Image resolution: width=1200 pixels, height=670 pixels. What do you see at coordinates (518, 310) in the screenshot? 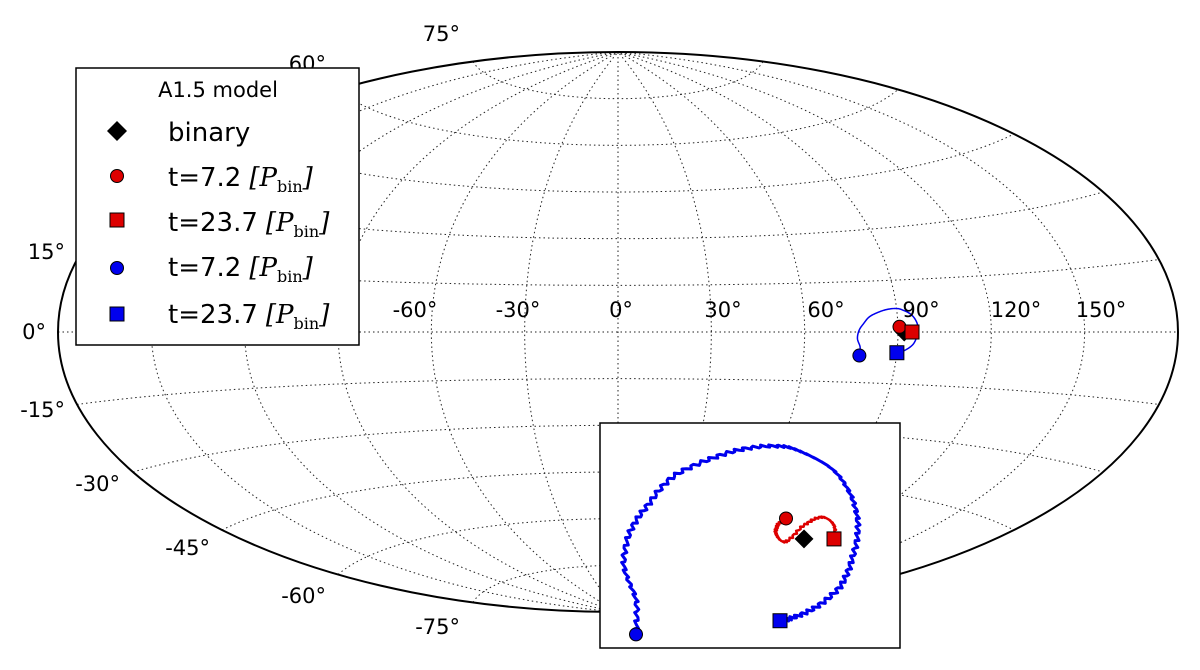
I see `lon-tick-label: -30°` at bounding box center [518, 310].